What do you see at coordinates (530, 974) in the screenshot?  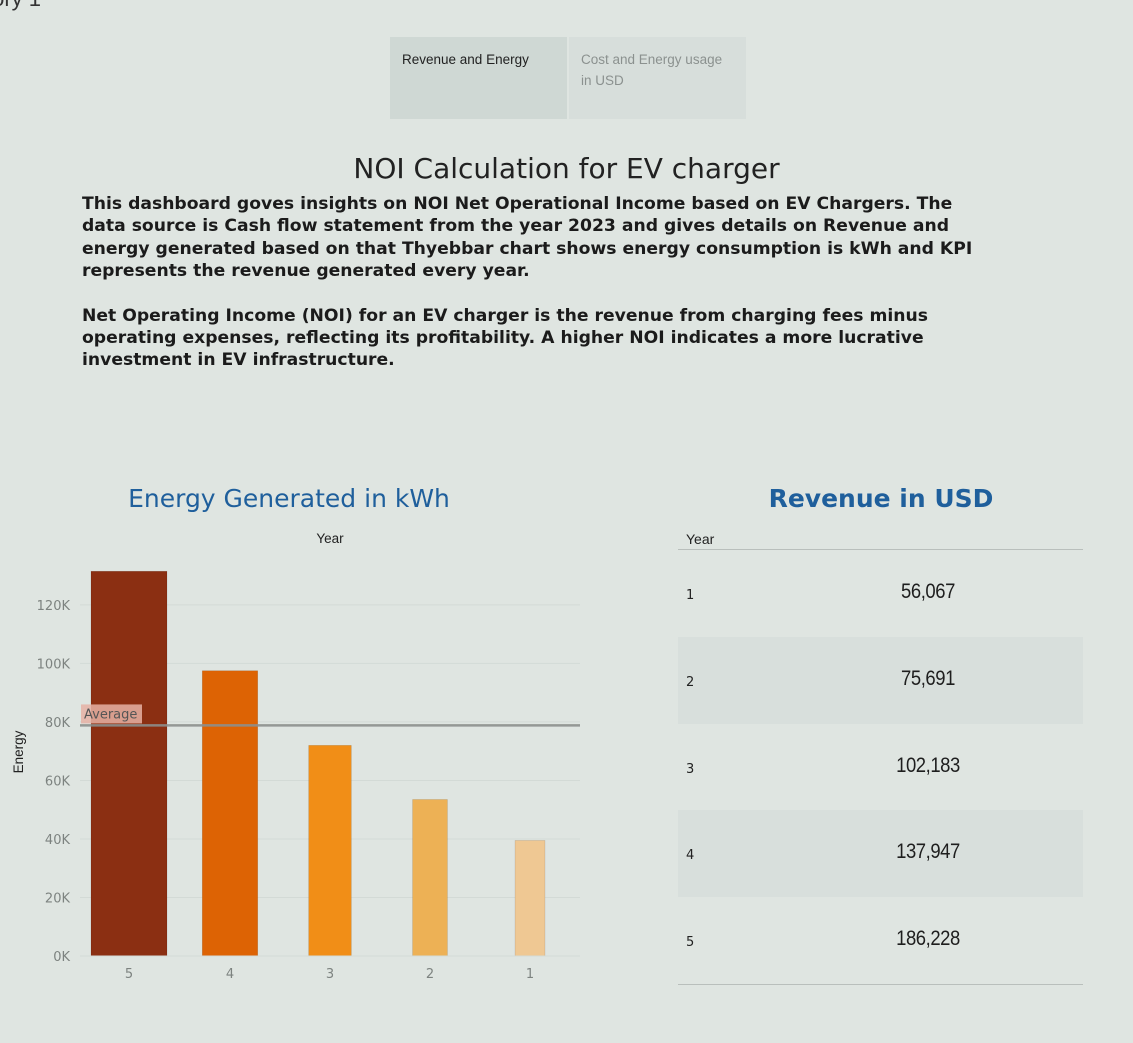 I see `x-tick-label: 1` at bounding box center [530, 974].